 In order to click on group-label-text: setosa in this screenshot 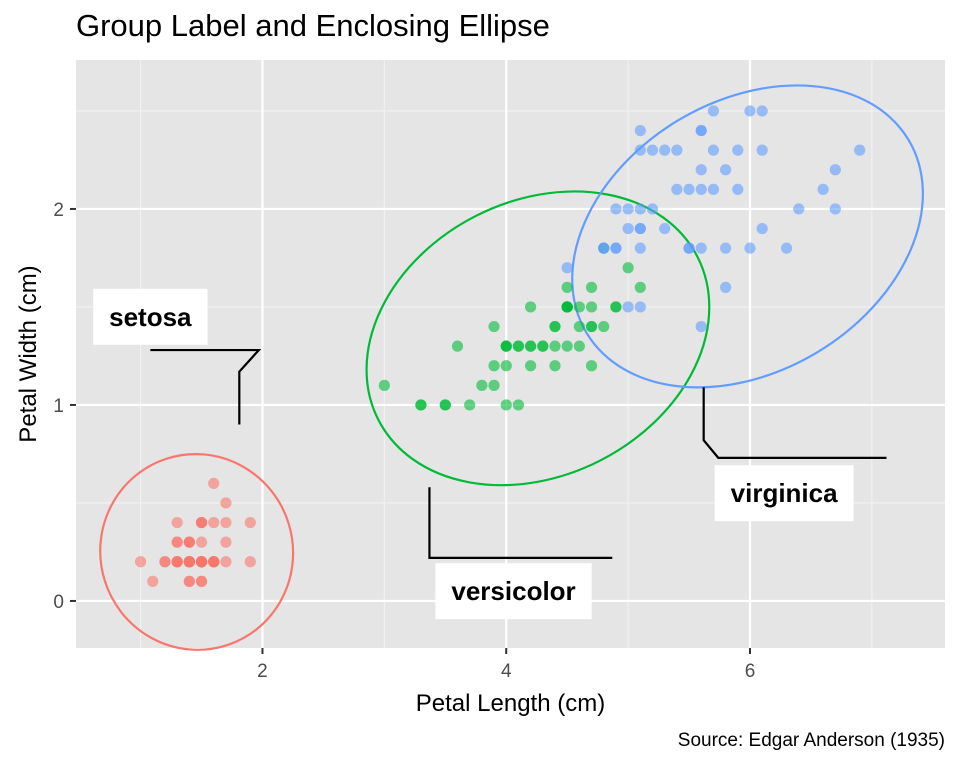, I will do `click(150, 317)`.